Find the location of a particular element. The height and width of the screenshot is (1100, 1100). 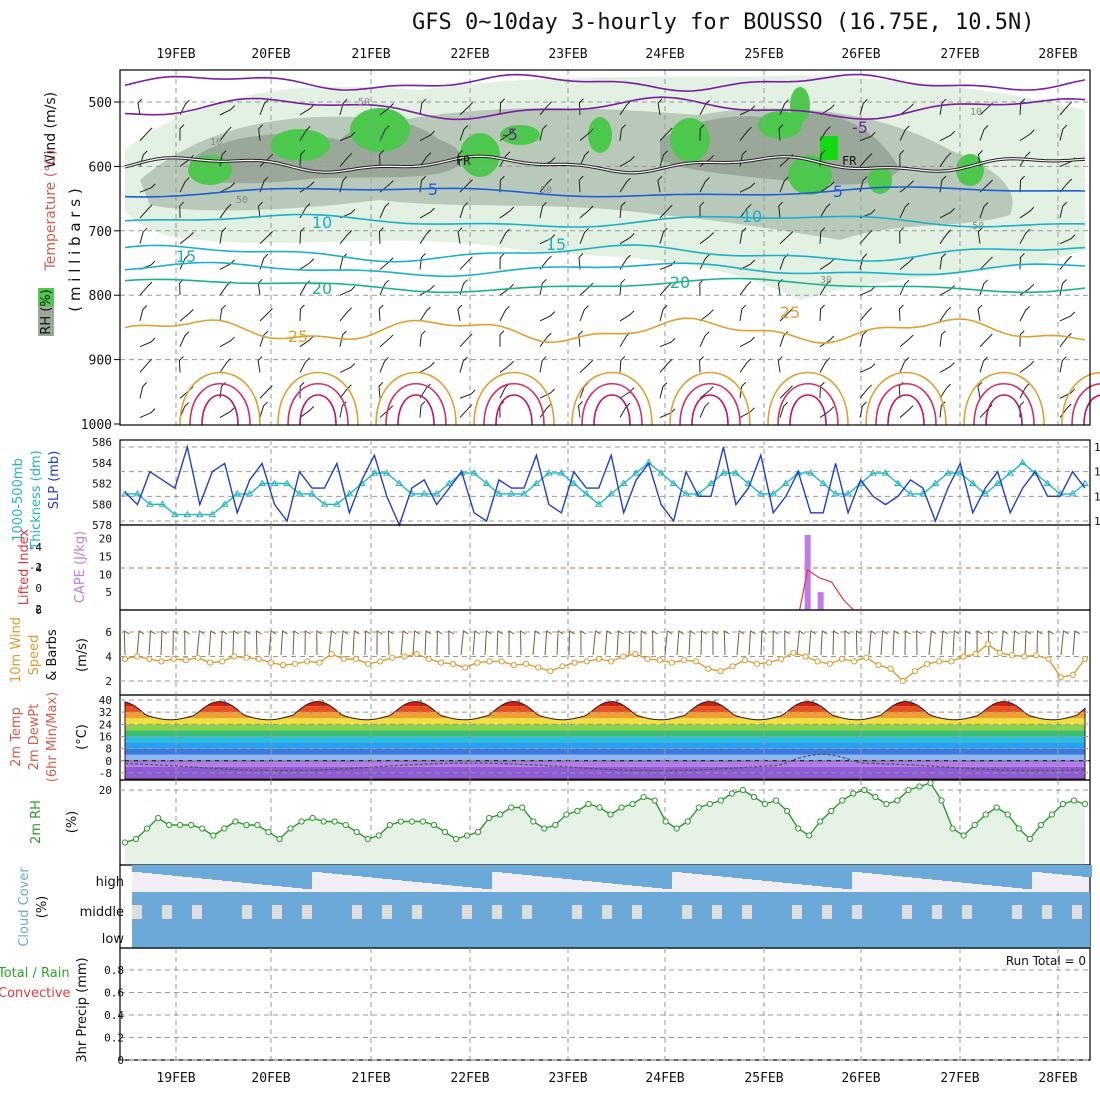

thickness-axis-label-2: Thickness (dm) is located at coordinates (36, 500).